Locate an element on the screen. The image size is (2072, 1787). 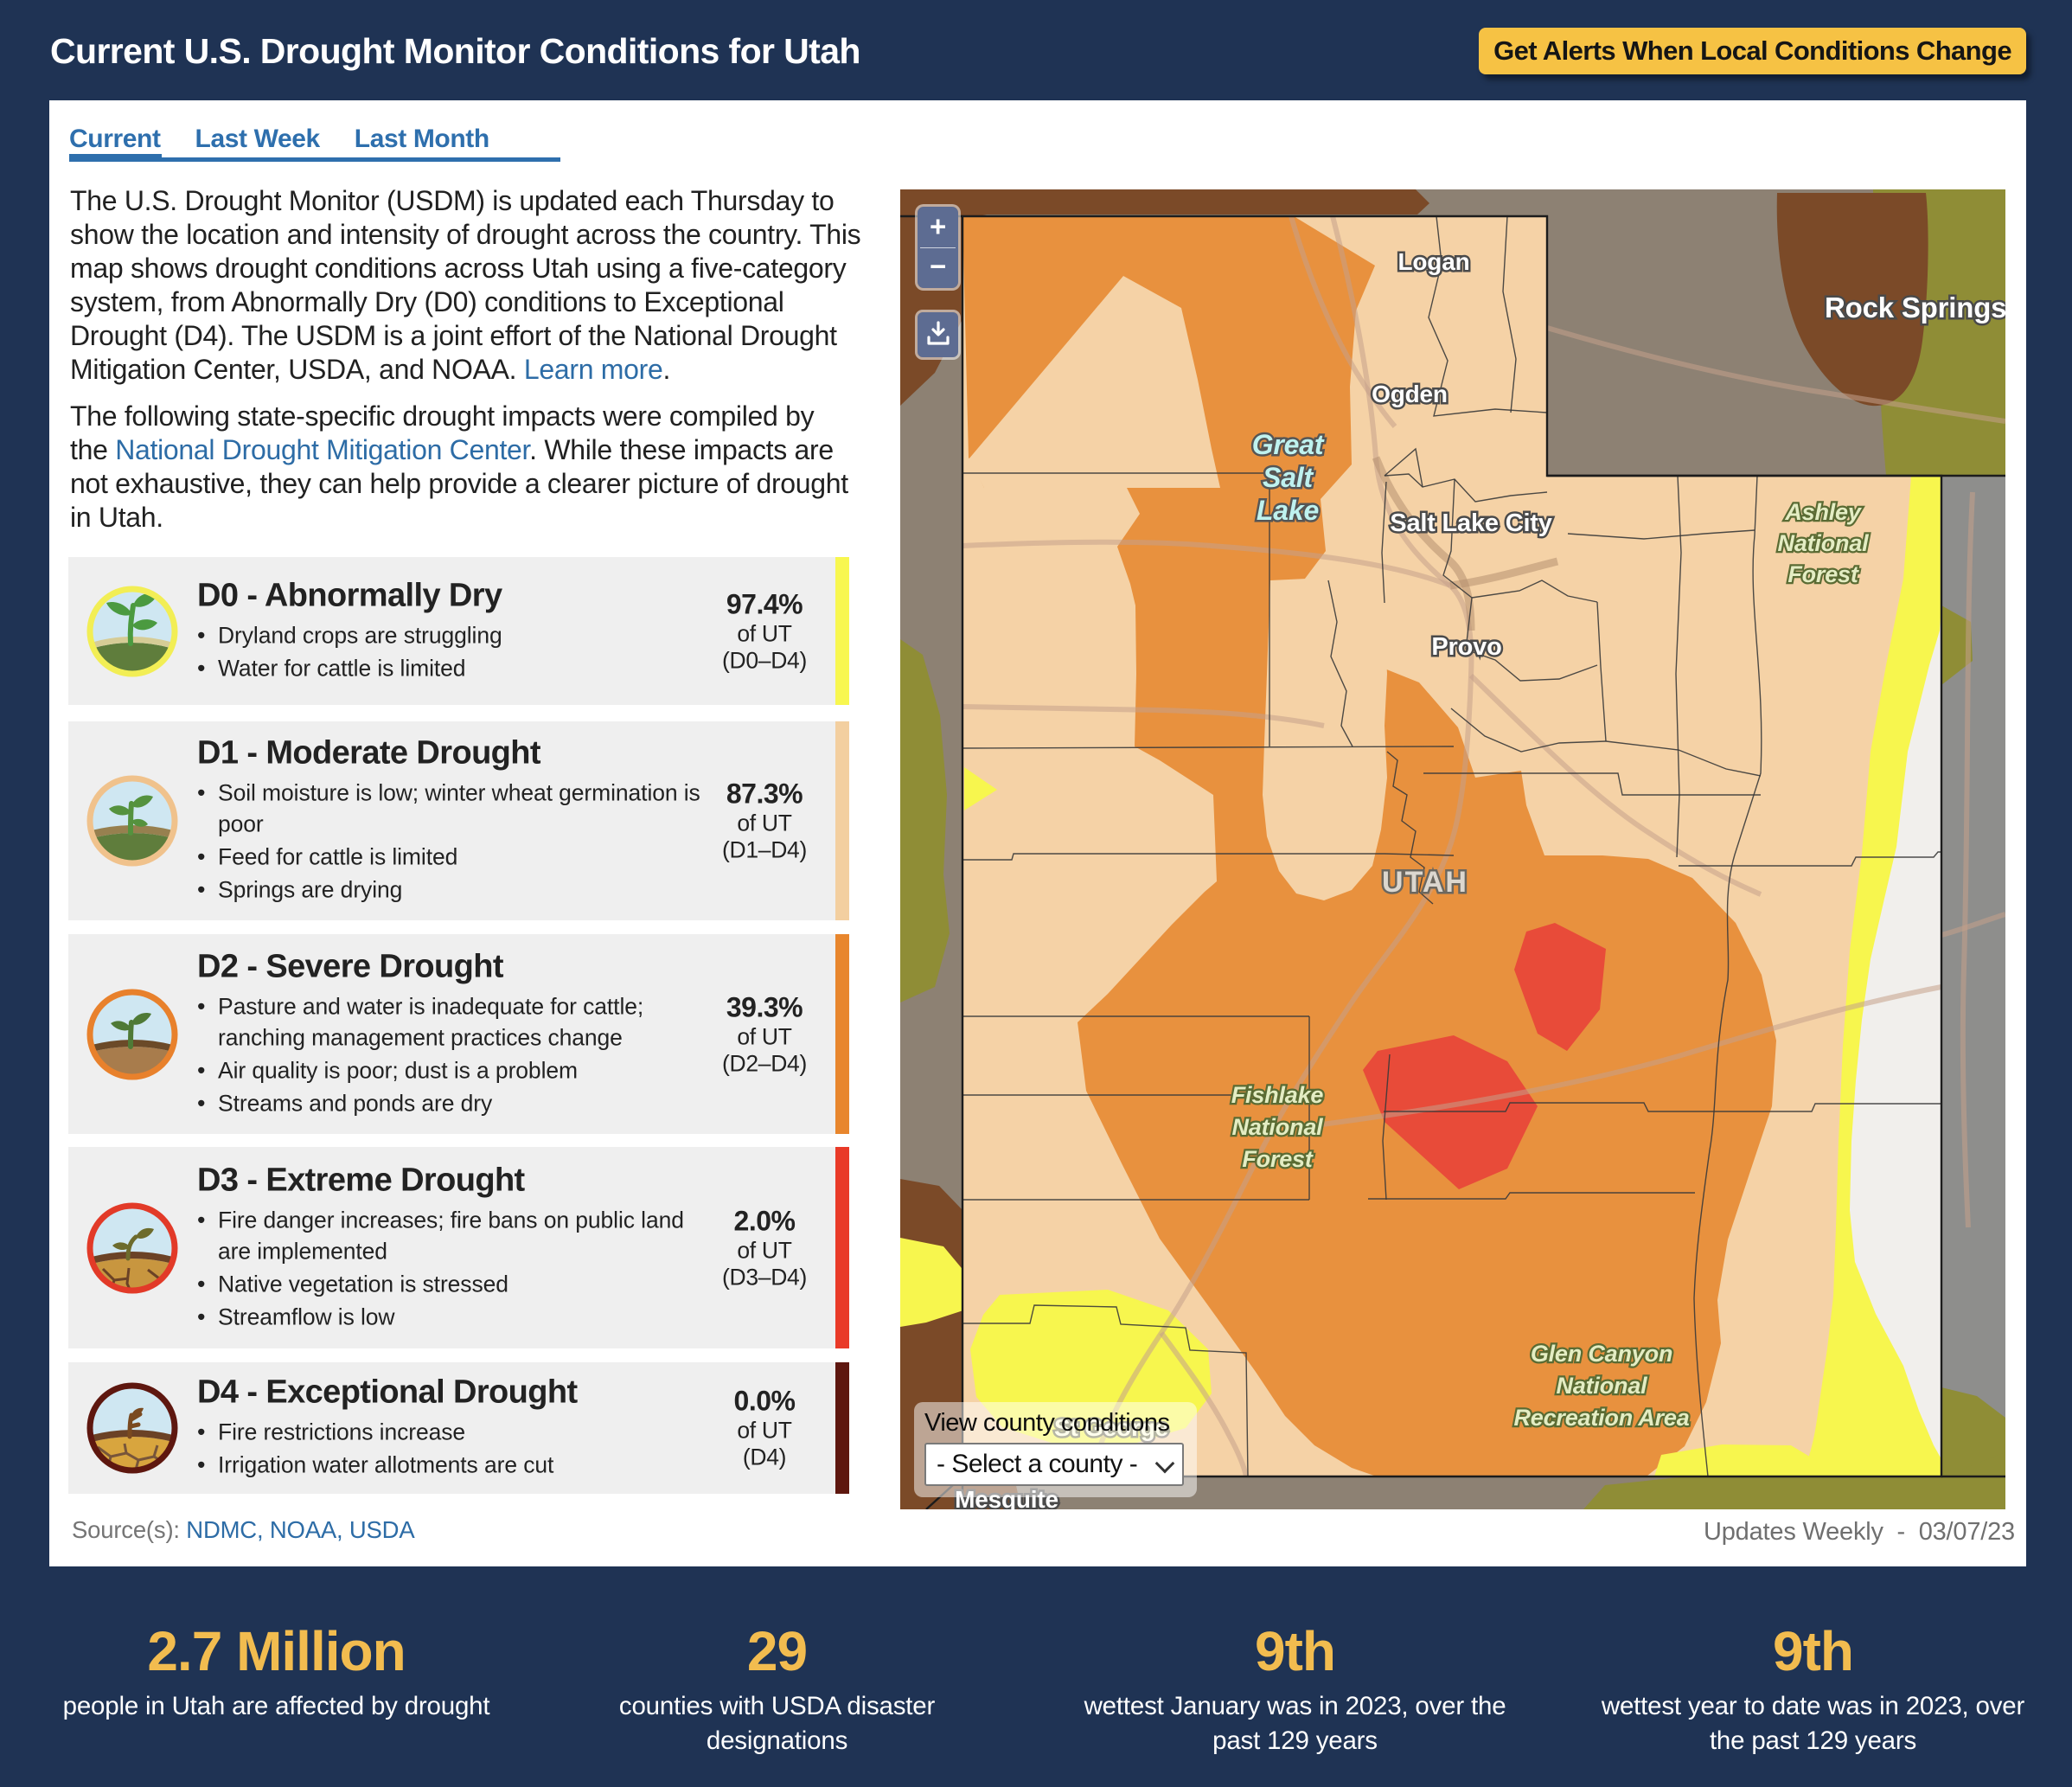
svg-text: Provo is located at coordinates (1466, 647).